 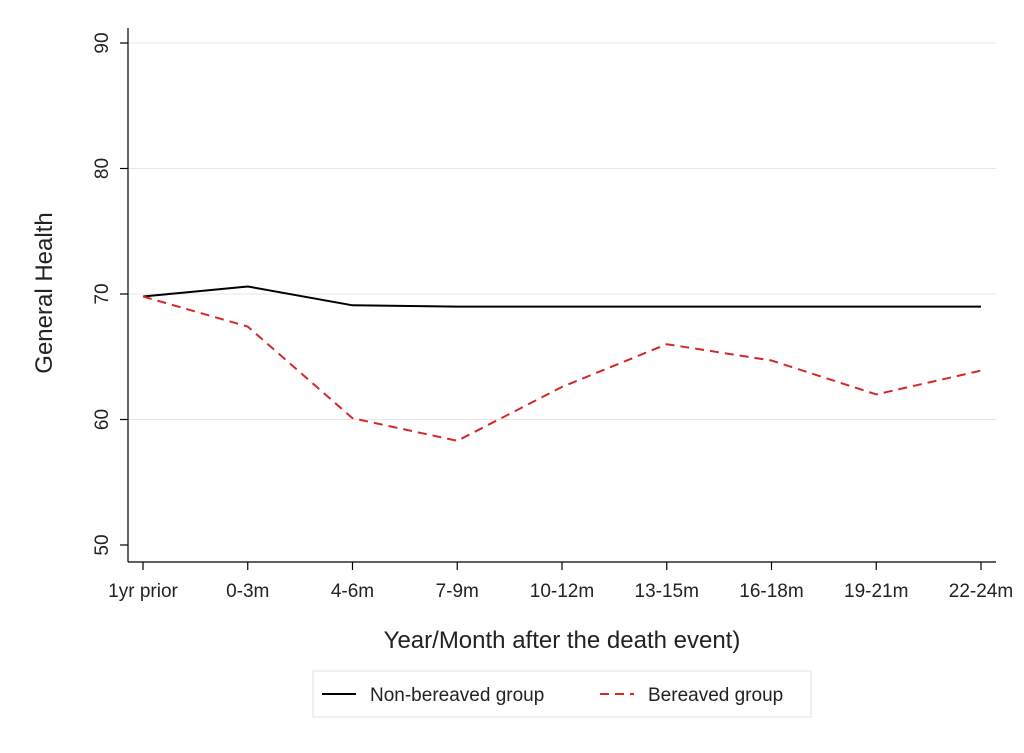 What do you see at coordinates (352, 591) in the screenshot?
I see `x-tick-label: 4-6m` at bounding box center [352, 591].